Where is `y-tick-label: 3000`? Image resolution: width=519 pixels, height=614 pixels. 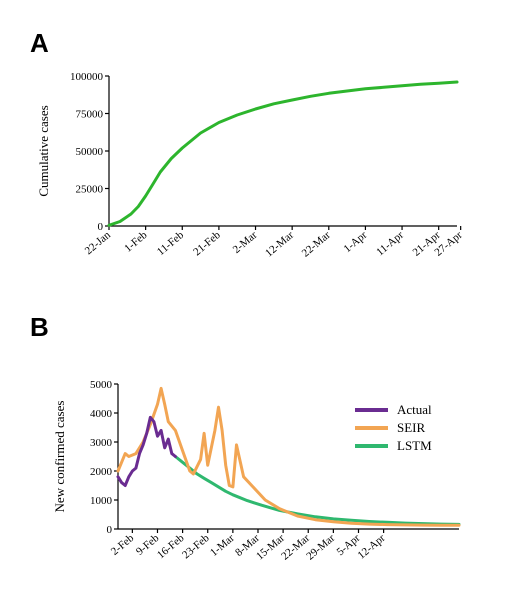 y-tick-label: 3000 is located at coordinates (101, 443).